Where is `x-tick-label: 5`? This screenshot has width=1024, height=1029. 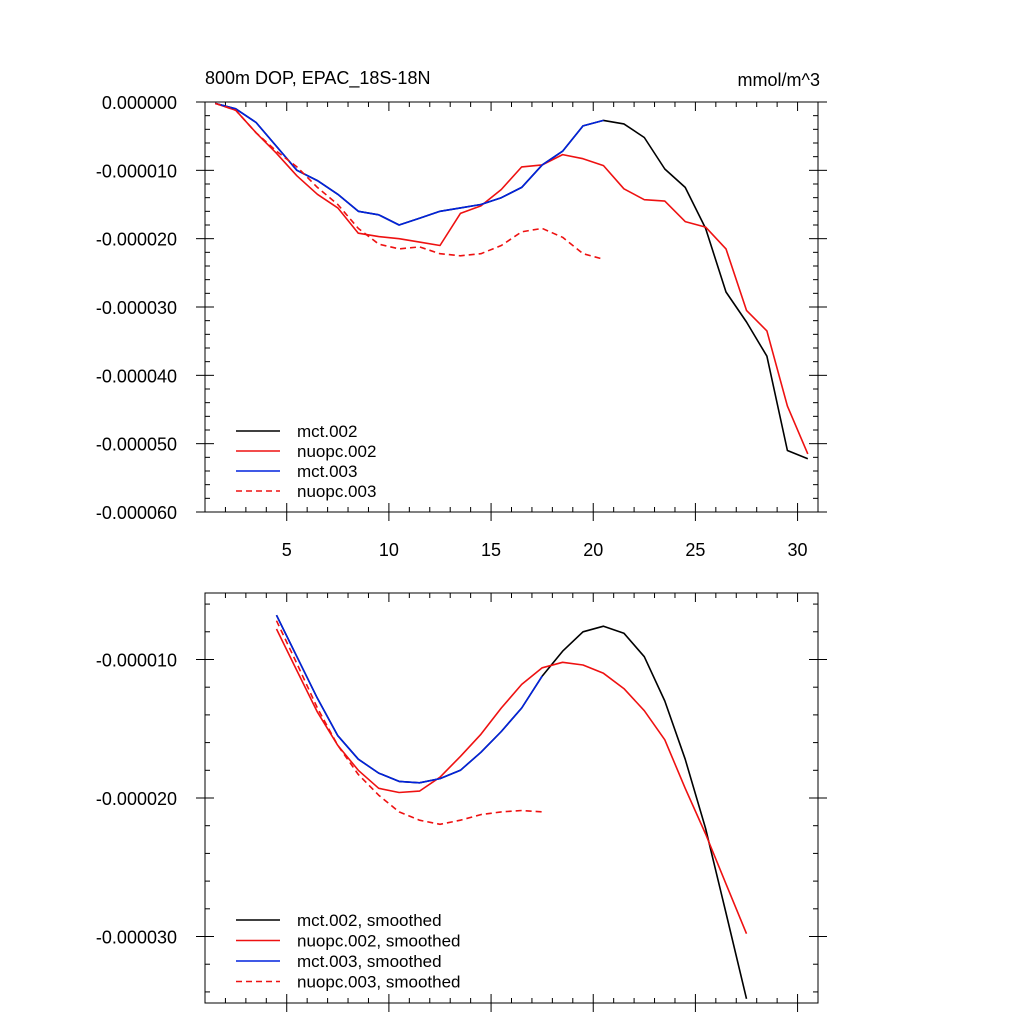
x-tick-label: 5 is located at coordinates (287, 550).